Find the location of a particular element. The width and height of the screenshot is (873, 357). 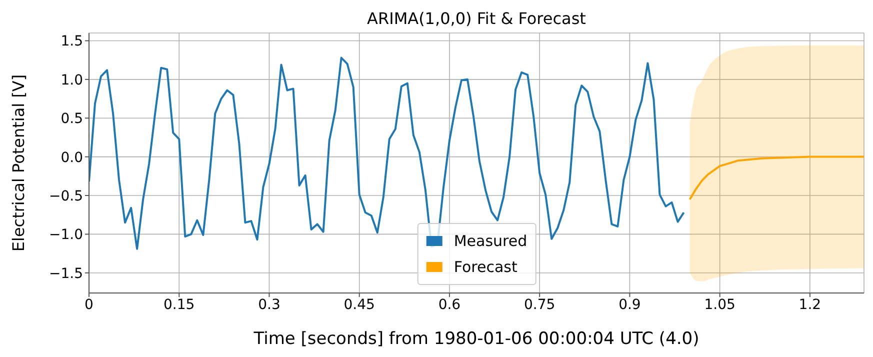

y-tick-label: −0.5 is located at coordinates (66, 196).